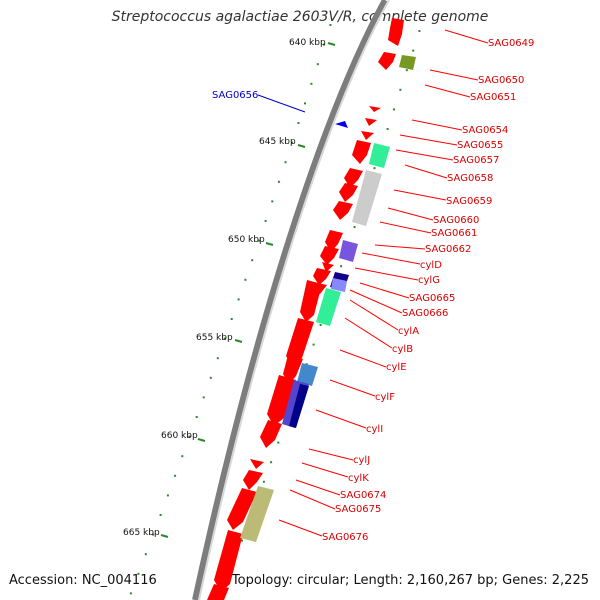 Image resolution: width=600 pixels, height=600 pixels. I want to click on gene-label: cylB, so click(402, 349).